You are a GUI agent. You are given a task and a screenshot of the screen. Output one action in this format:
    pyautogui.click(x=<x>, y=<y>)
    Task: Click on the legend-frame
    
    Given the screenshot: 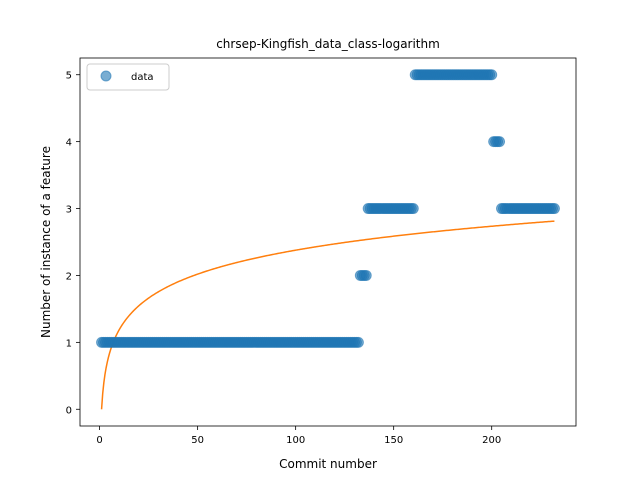 What is the action you would take?
    pyautogui.click(x=128, y=77)
    